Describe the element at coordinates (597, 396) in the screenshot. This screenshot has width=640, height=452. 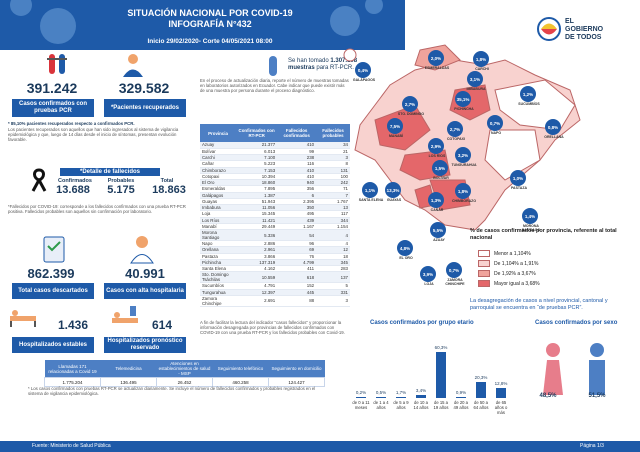
I see `male-pct: 51,5%` at that location.